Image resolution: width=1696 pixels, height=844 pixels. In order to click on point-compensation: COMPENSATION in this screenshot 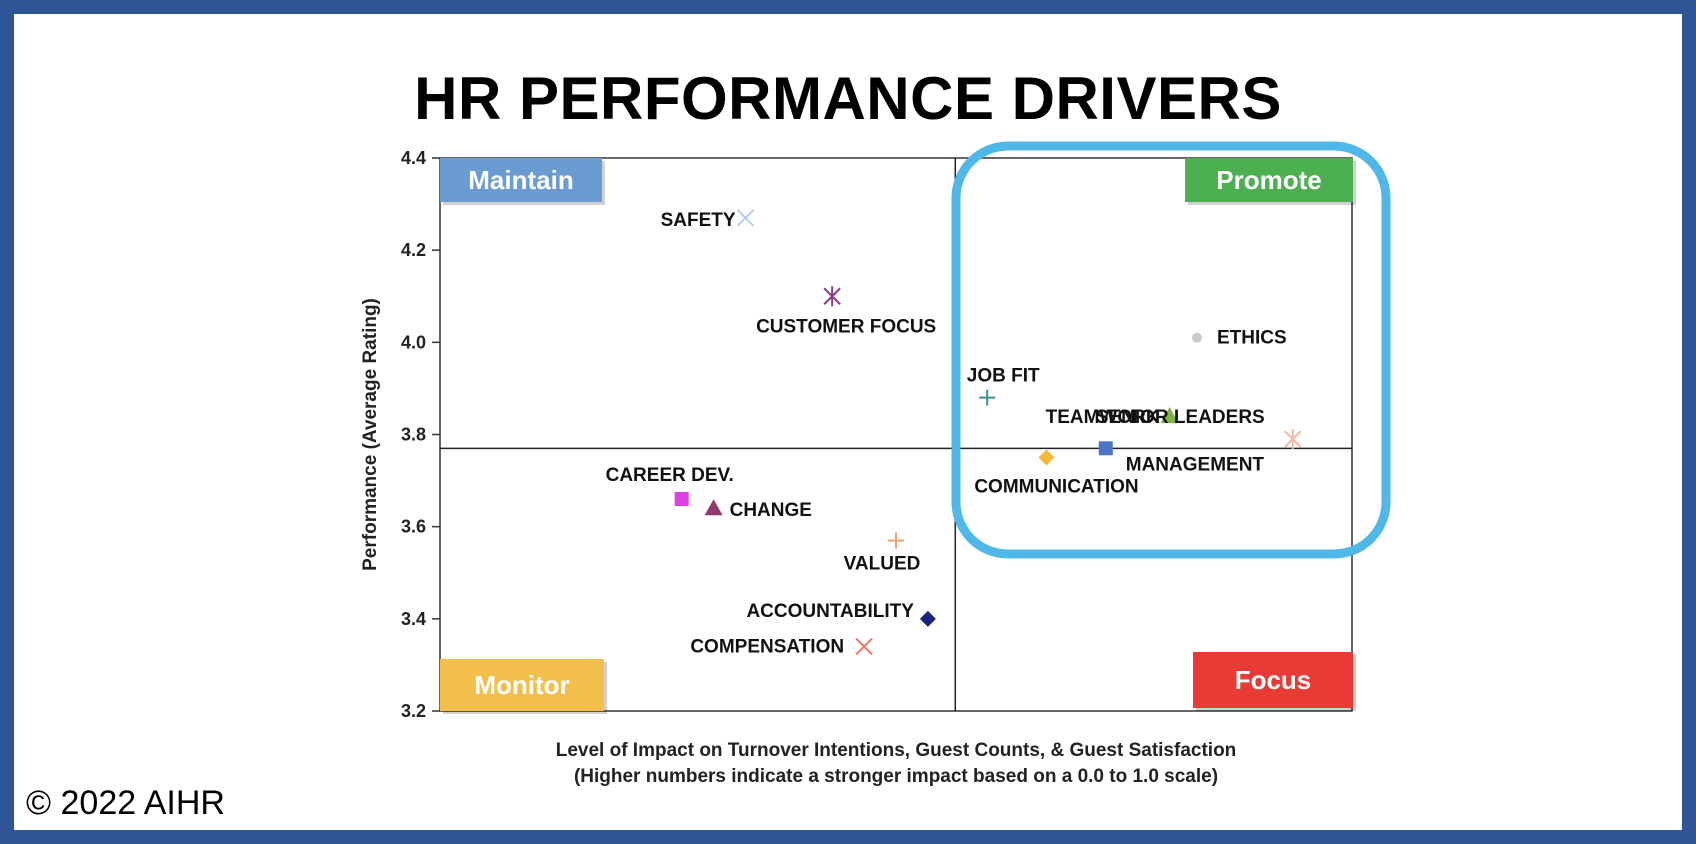, I will do `click(781, 646)`.